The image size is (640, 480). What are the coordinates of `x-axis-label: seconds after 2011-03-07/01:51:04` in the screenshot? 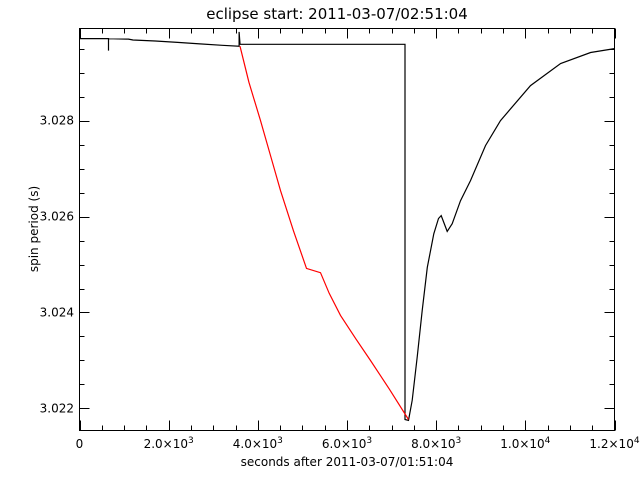 It's located at (347, 462).